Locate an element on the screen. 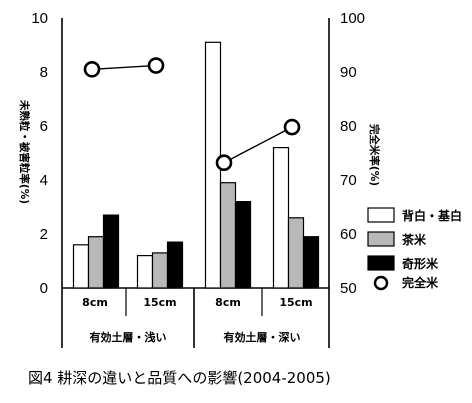 This screenshot has width=472, height=403. x-group-label: 有効土層・浅い is located at coordinates (128, 337).